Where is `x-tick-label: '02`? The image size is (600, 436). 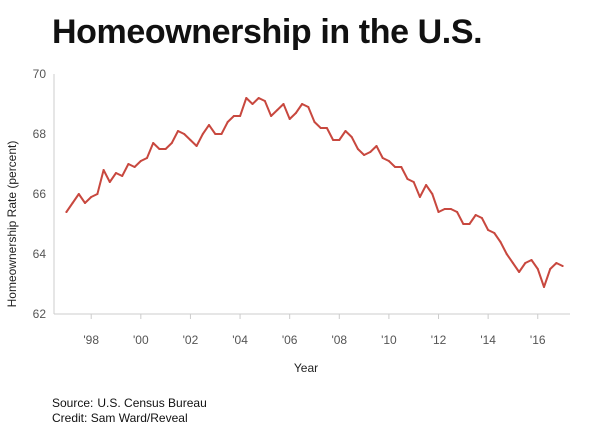 x-tick-label: '02 is located at coordinates (191, 340).